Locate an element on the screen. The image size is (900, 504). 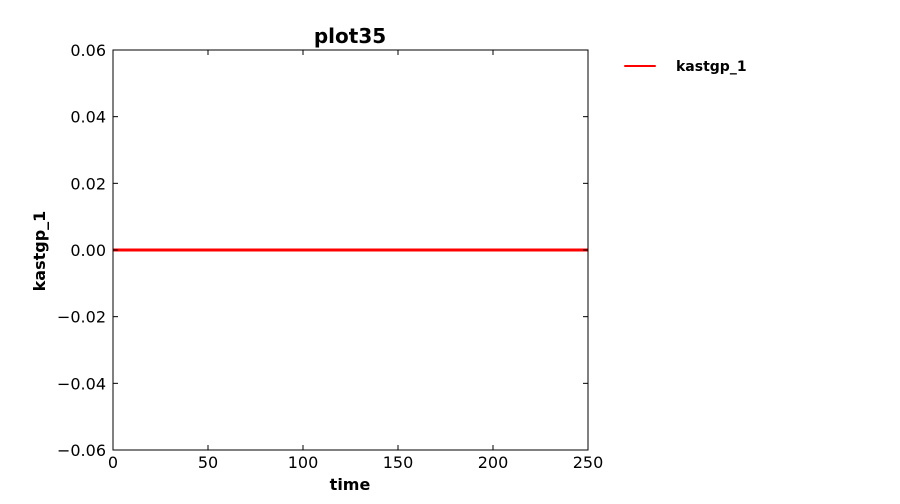
chart-title: plot35 is located at coordinates (350, 36).